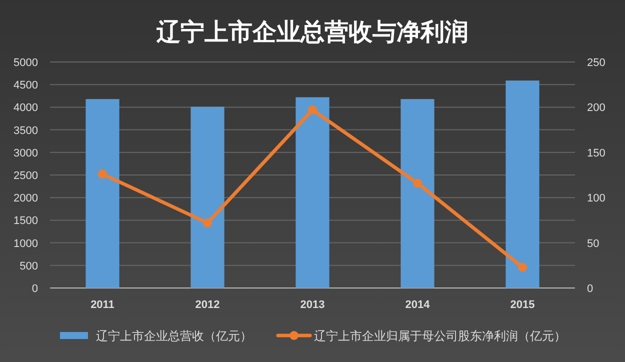 This screenshot has width=625, height=362. I want to click on y-tick-label: 2000, so click(26, 198).